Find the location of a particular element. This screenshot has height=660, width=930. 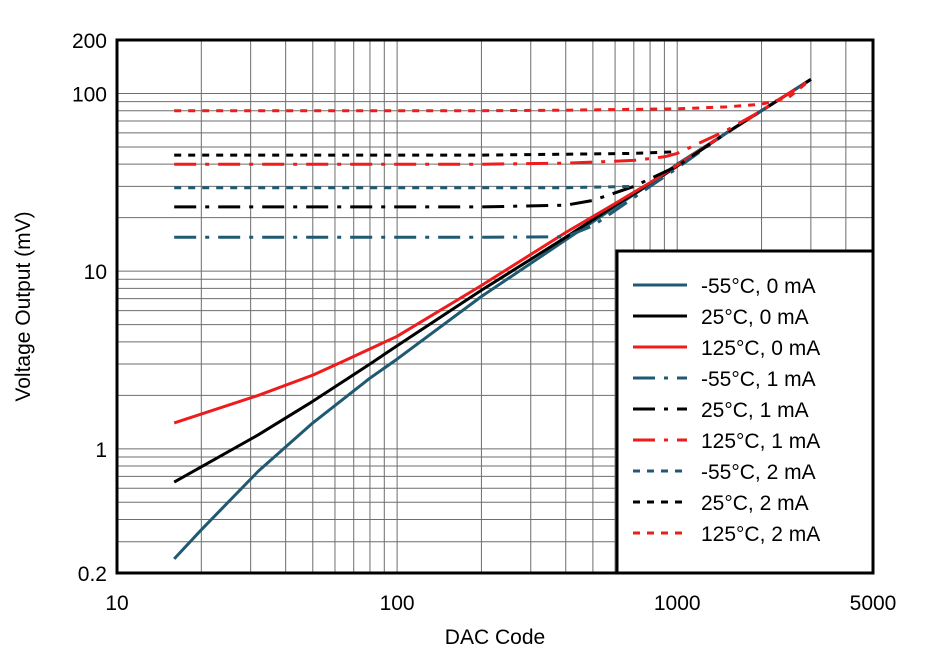

y-tick-label: 200 is located at coordinates (89, 41).